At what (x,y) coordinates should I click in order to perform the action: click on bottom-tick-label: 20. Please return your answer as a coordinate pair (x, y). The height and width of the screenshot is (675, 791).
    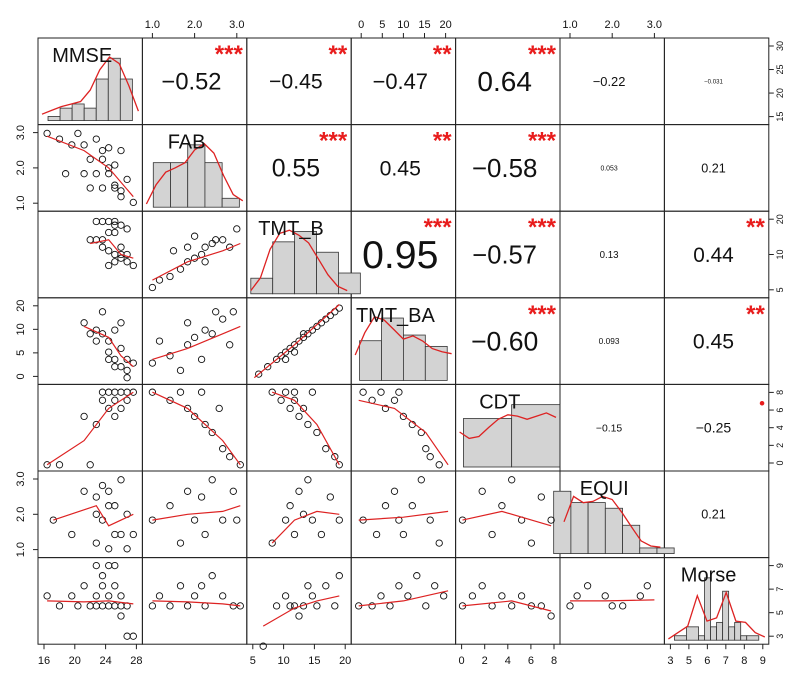
    Looking at the image, I should click on (345, 661).